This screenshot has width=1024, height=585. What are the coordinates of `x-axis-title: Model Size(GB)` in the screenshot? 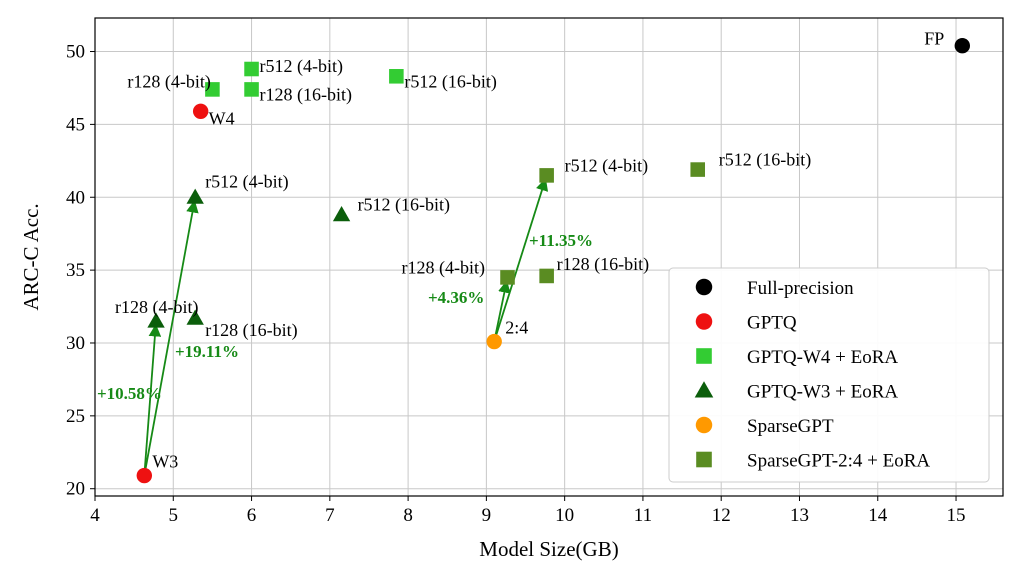 It's located at (548, 549).